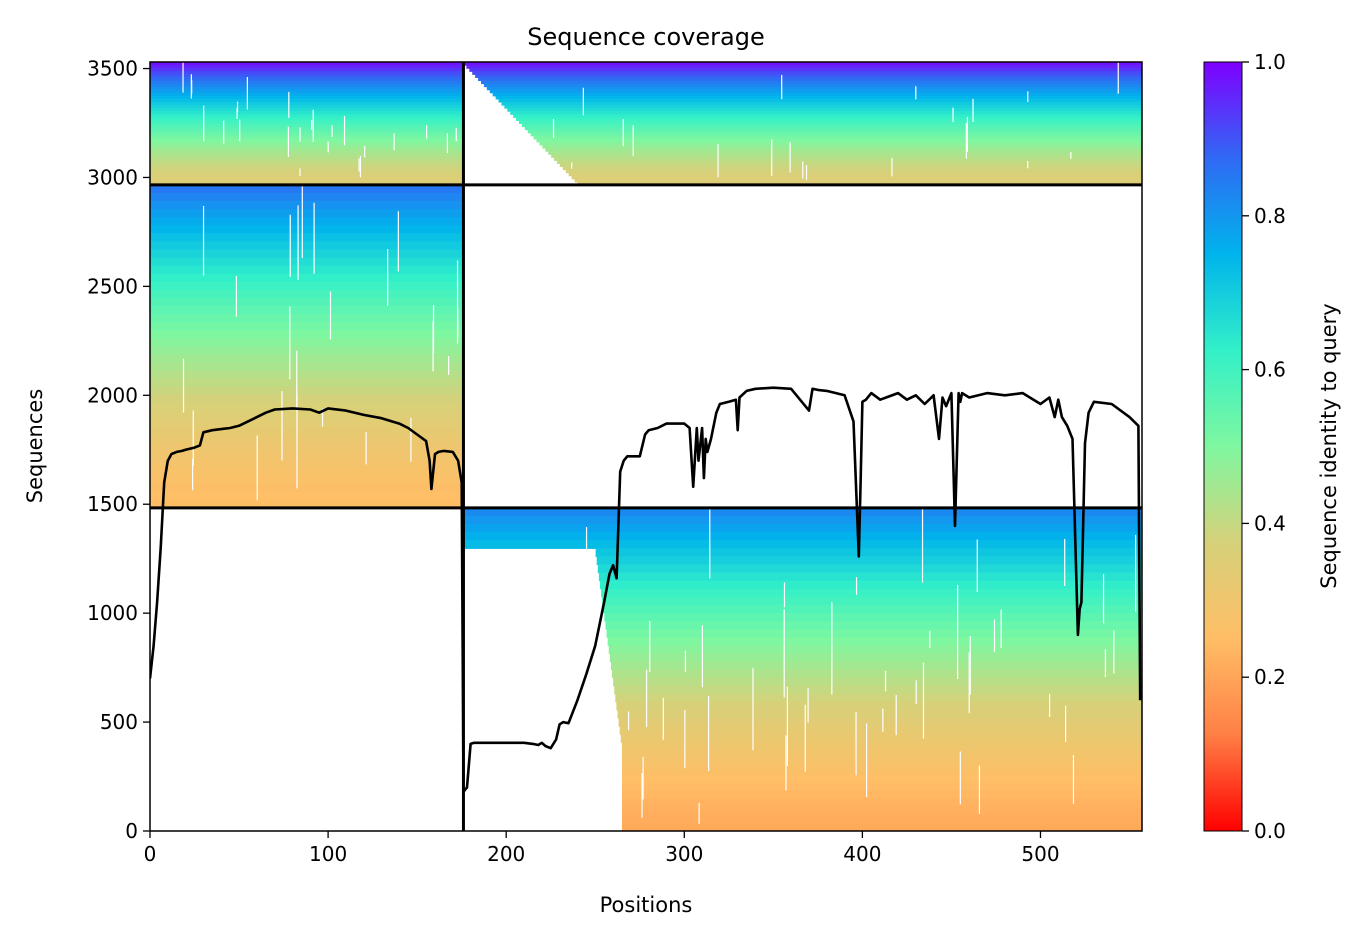  Describe the element at coordinates (645, 37) in the screenshot. I see `chart-title: Sequence coverage` at that location.